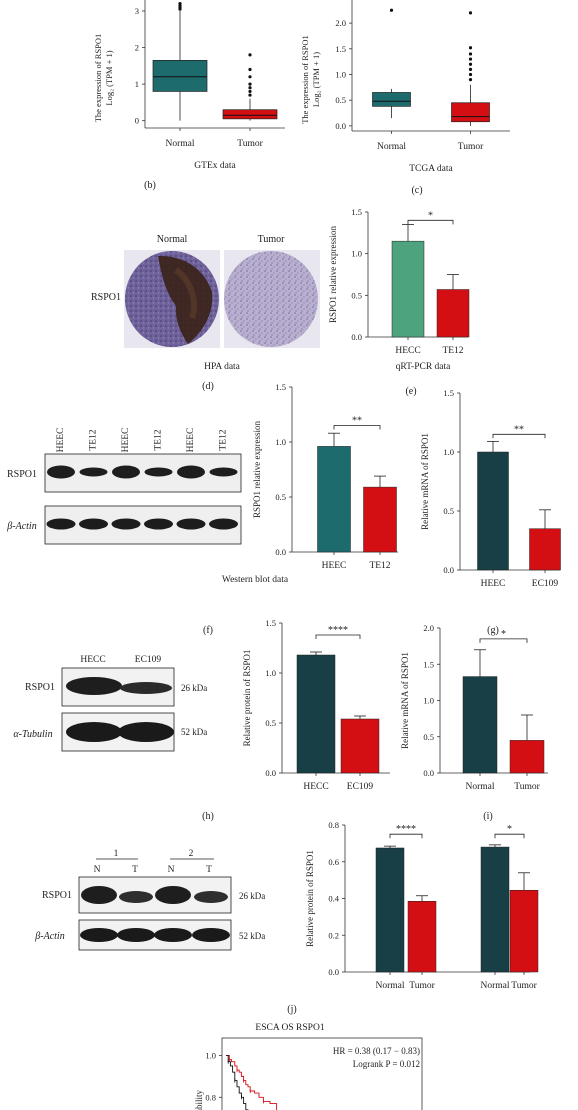 The image size is (578, 1110). I want to click on x-tick-label: HEEC, so click(493, 584).